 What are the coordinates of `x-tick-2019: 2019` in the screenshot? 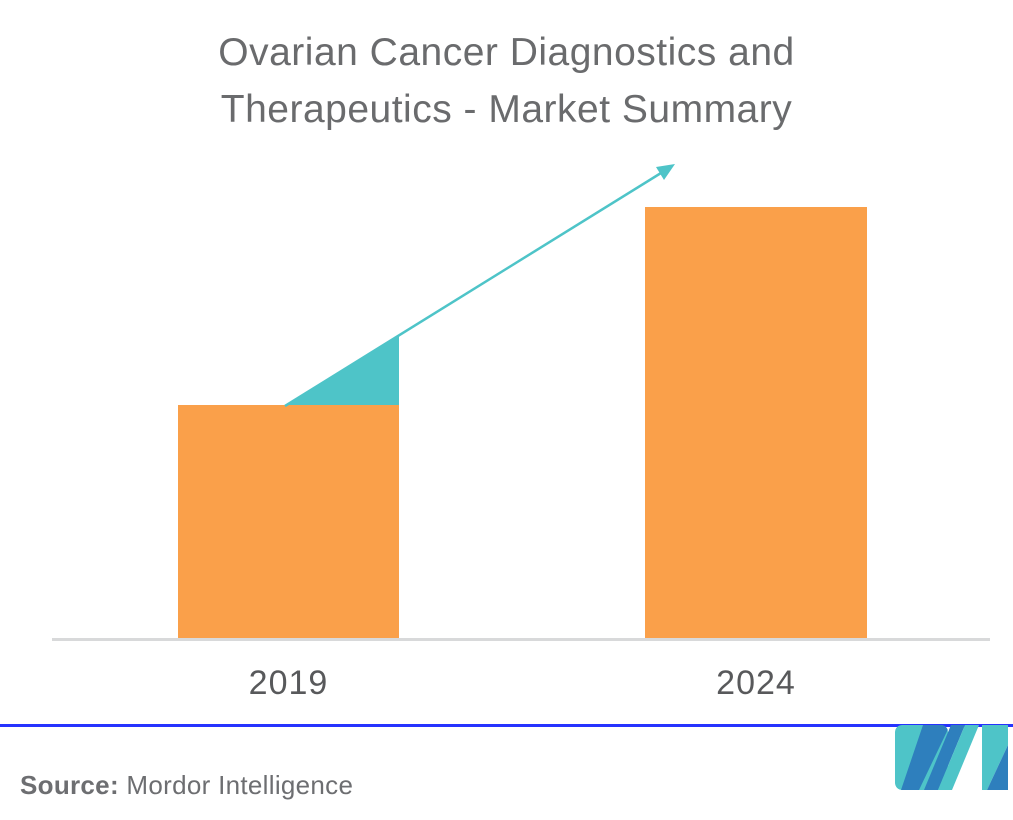 It's located at (288, 683).